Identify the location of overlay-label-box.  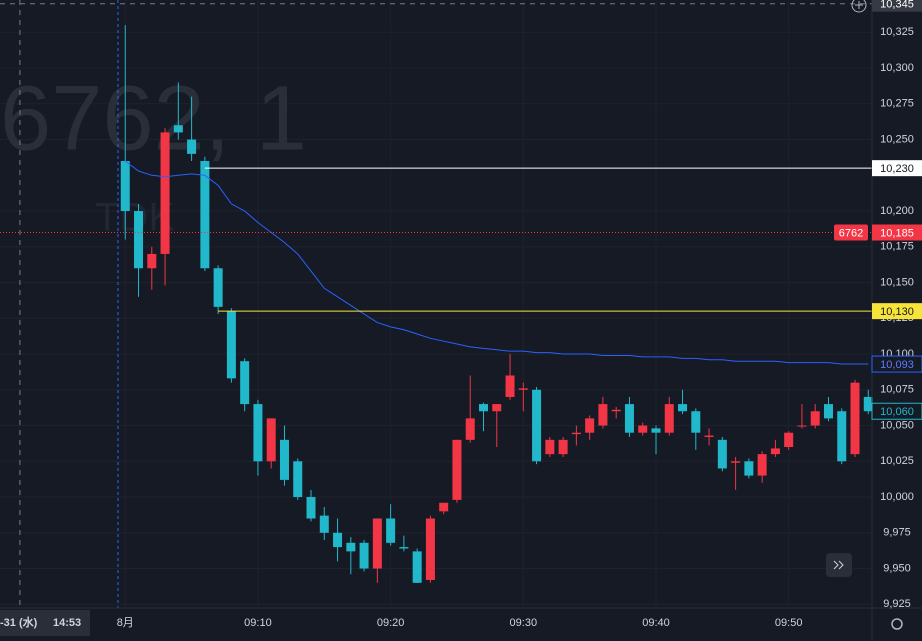
(896, 364).